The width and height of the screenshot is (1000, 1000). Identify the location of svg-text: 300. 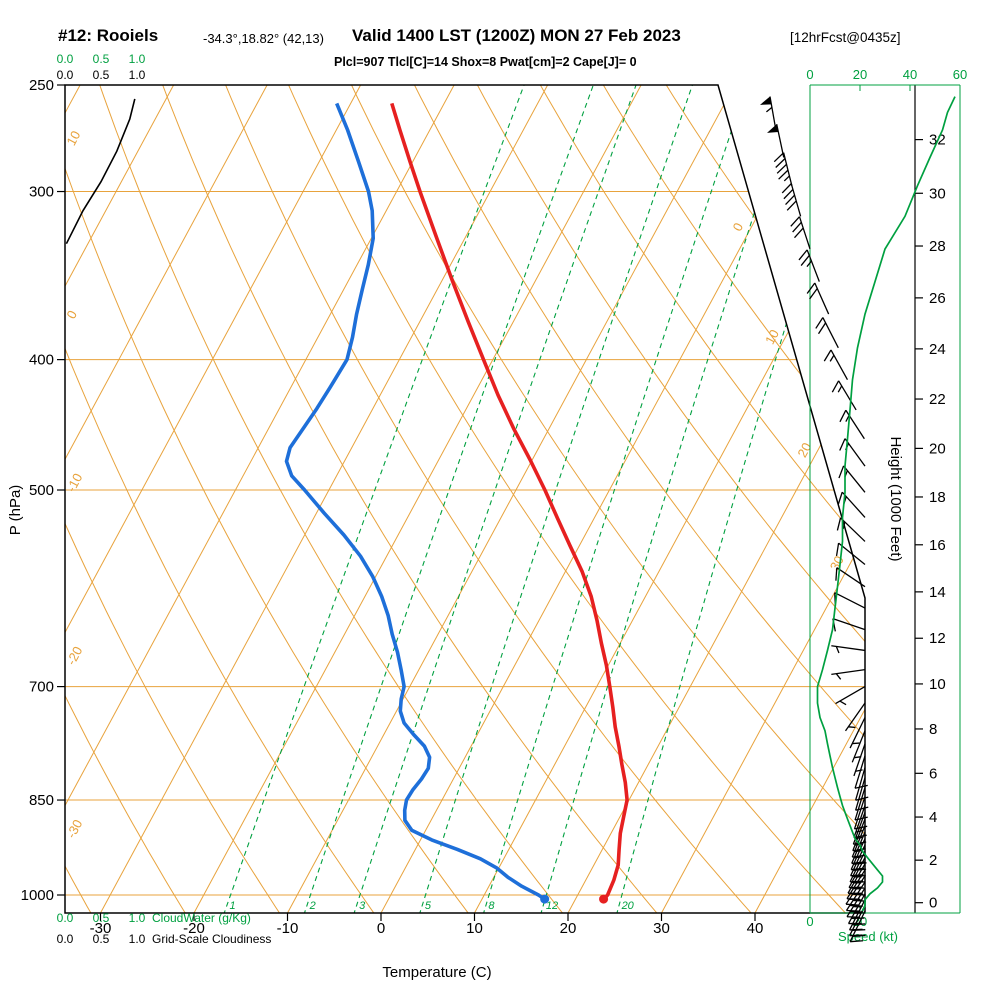
(41, 192).